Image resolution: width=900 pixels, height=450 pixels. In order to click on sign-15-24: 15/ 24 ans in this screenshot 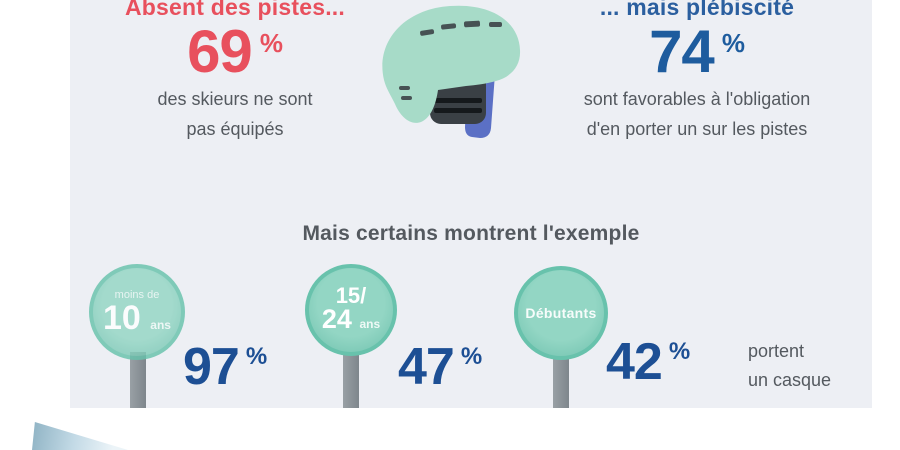, I will do `click(351, 310)`.